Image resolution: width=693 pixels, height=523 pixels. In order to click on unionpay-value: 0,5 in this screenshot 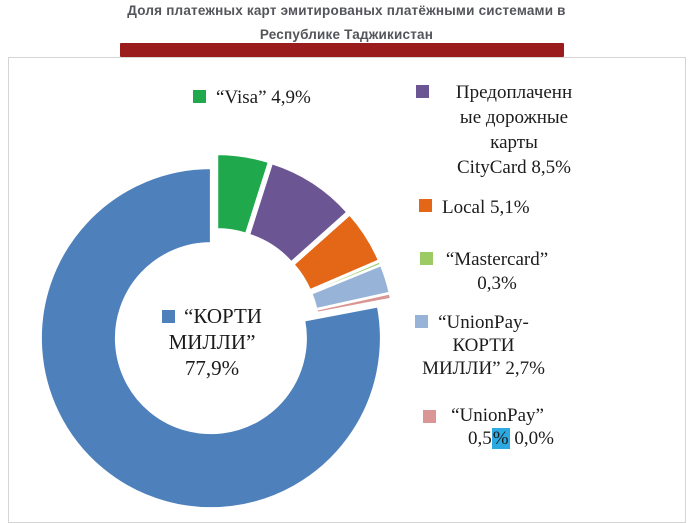, I will do `click(480, 438)`.